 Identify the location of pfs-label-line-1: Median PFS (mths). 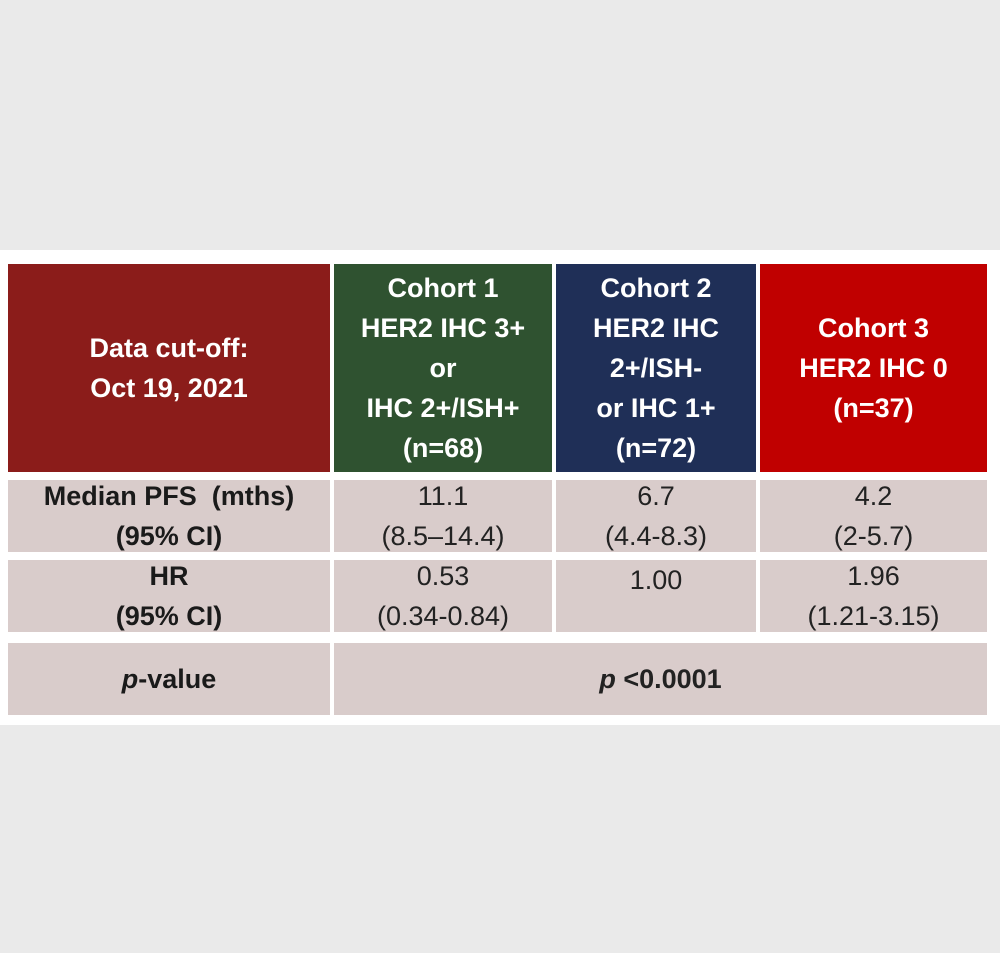
(169, 496).